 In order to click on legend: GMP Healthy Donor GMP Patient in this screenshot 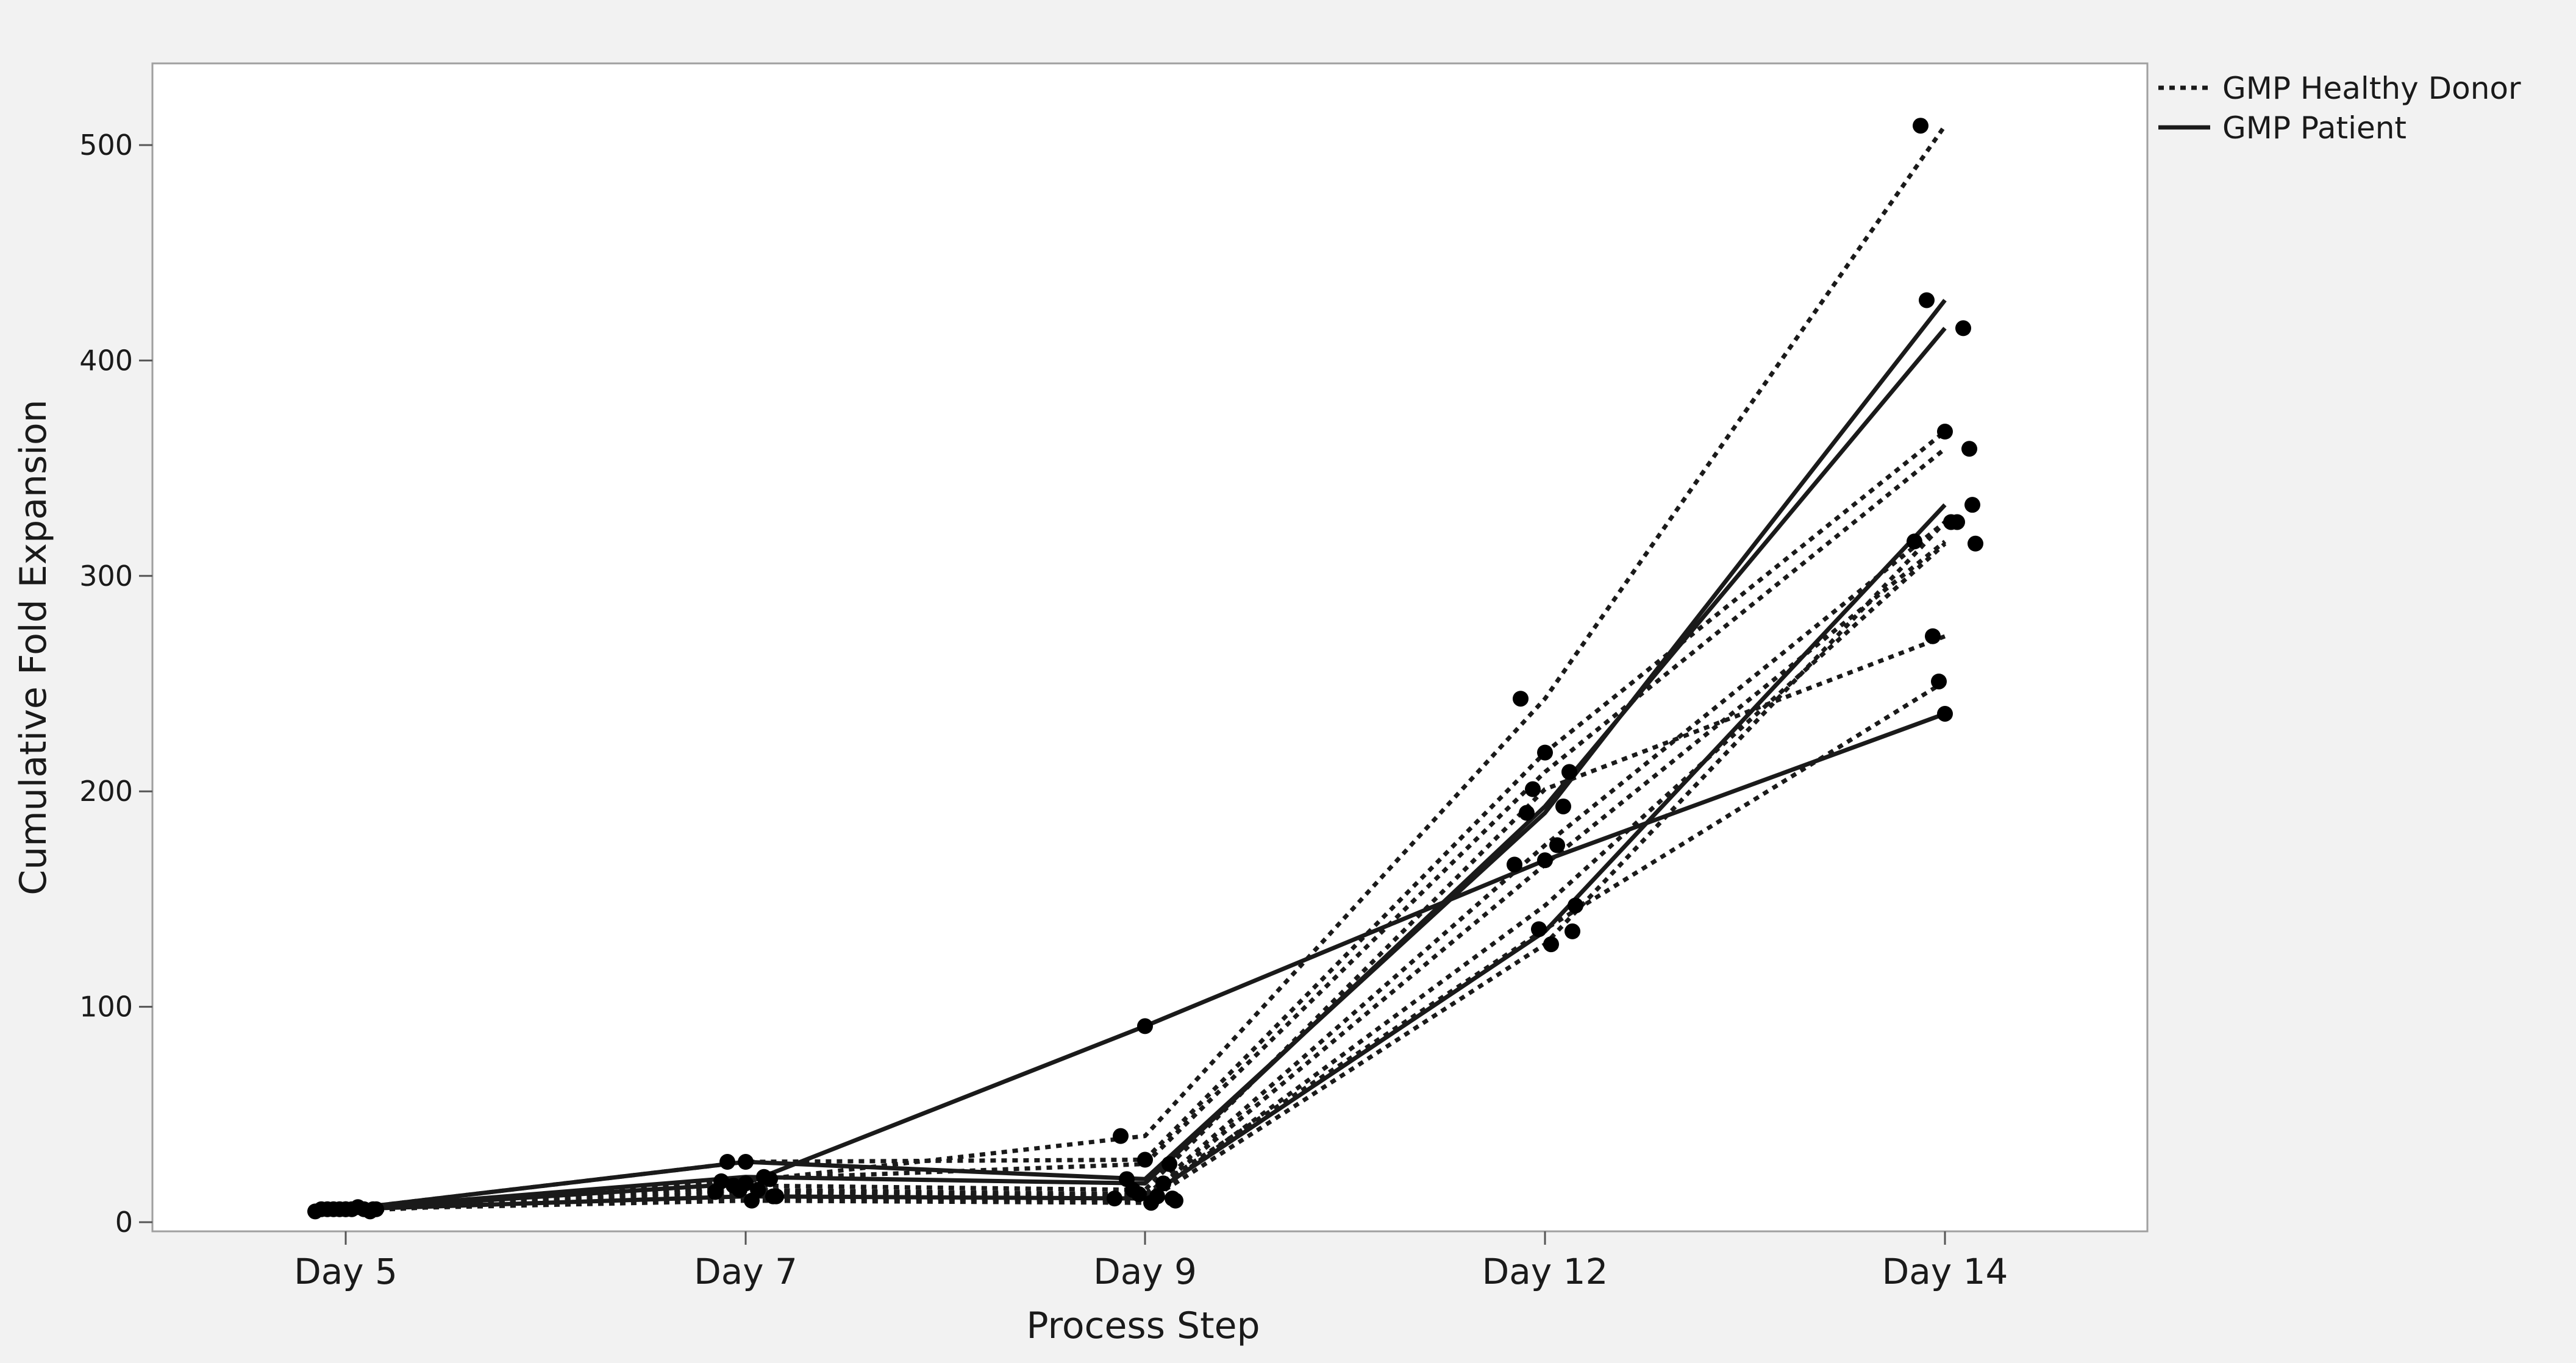, I will do `click(2339, 108)`.